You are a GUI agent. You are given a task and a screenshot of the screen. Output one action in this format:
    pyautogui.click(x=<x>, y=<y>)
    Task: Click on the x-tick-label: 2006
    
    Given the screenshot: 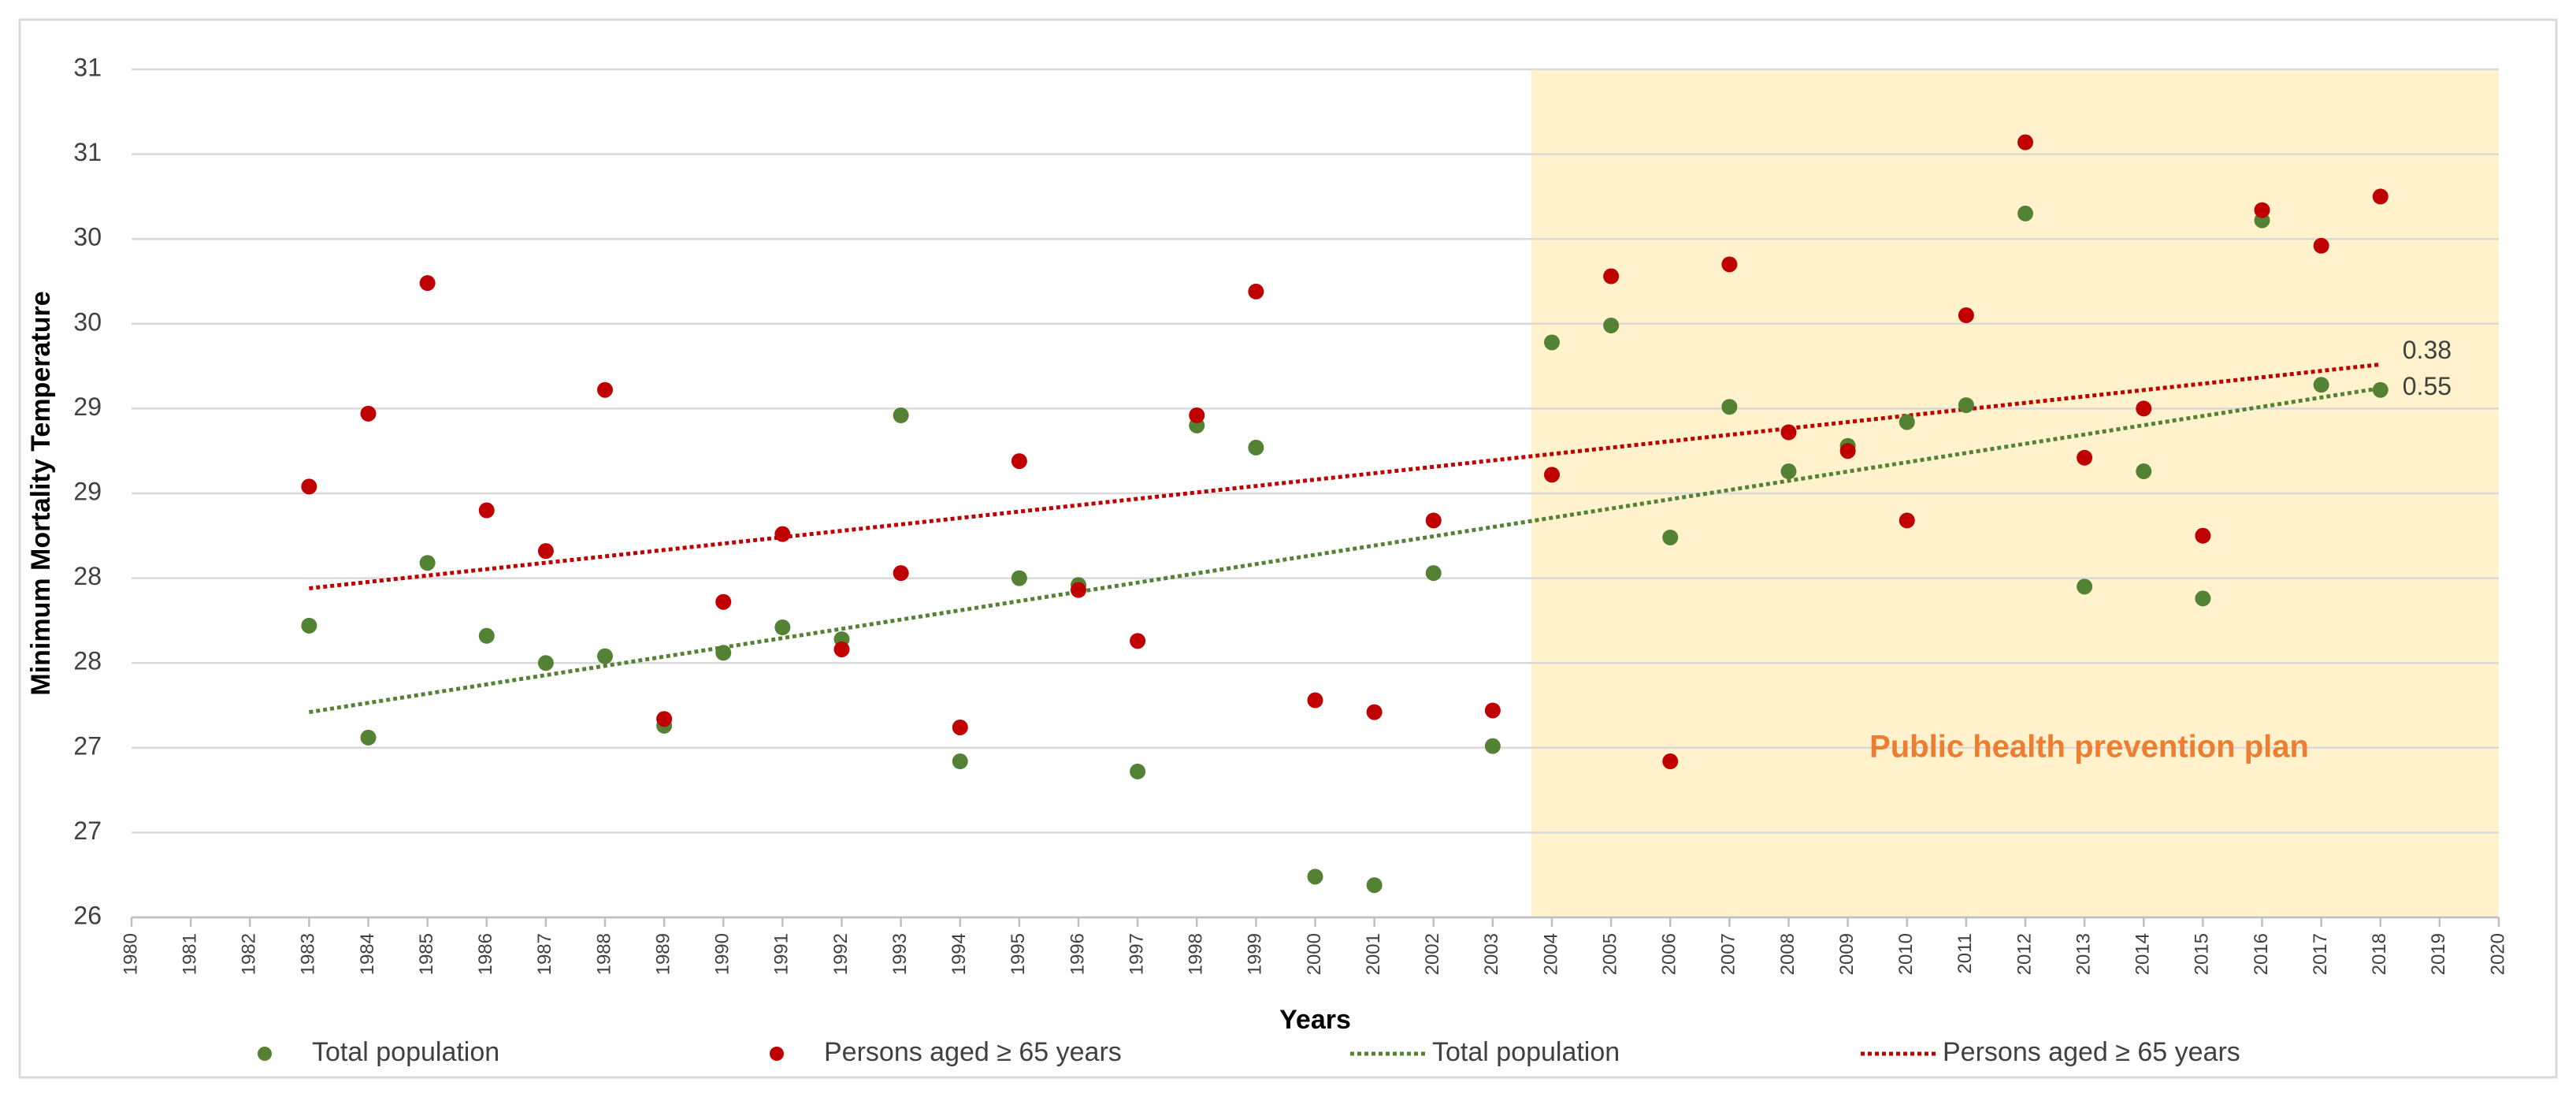 What is the action you would take?
    pyautogui.click(x=1669, y=954)
    